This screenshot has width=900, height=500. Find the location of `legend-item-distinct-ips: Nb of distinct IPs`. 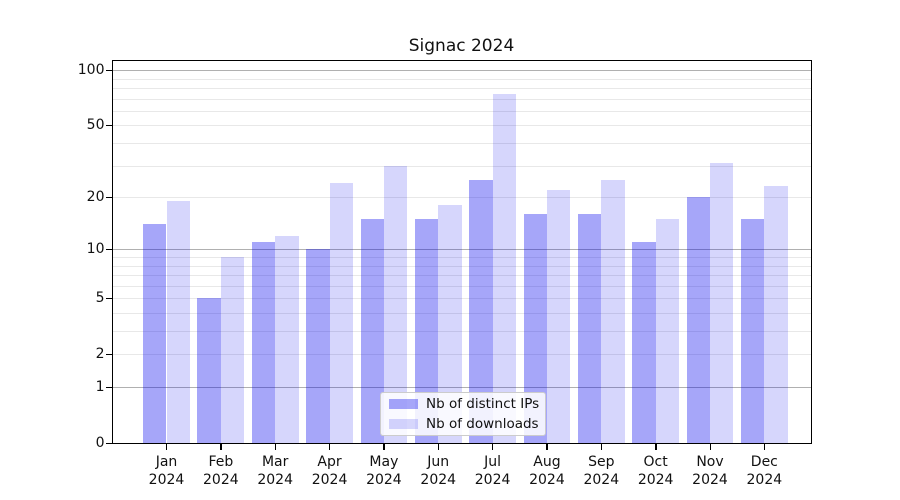

legend-item-distinct-ips: Nb of distinct IPs is located at coordinates (464, 404).